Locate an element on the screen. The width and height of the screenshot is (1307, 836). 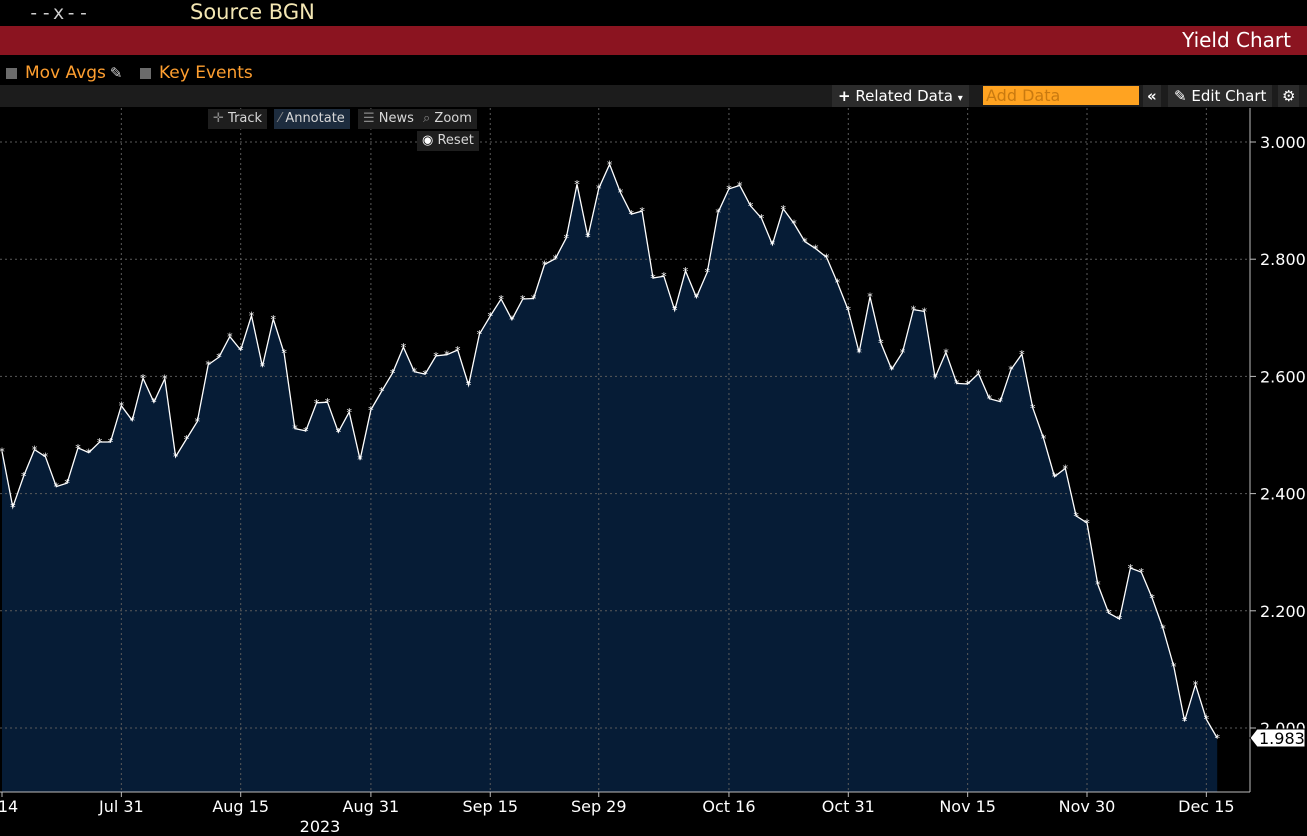
key-events-toggle: Key Events is located at coordinates (196, 73).